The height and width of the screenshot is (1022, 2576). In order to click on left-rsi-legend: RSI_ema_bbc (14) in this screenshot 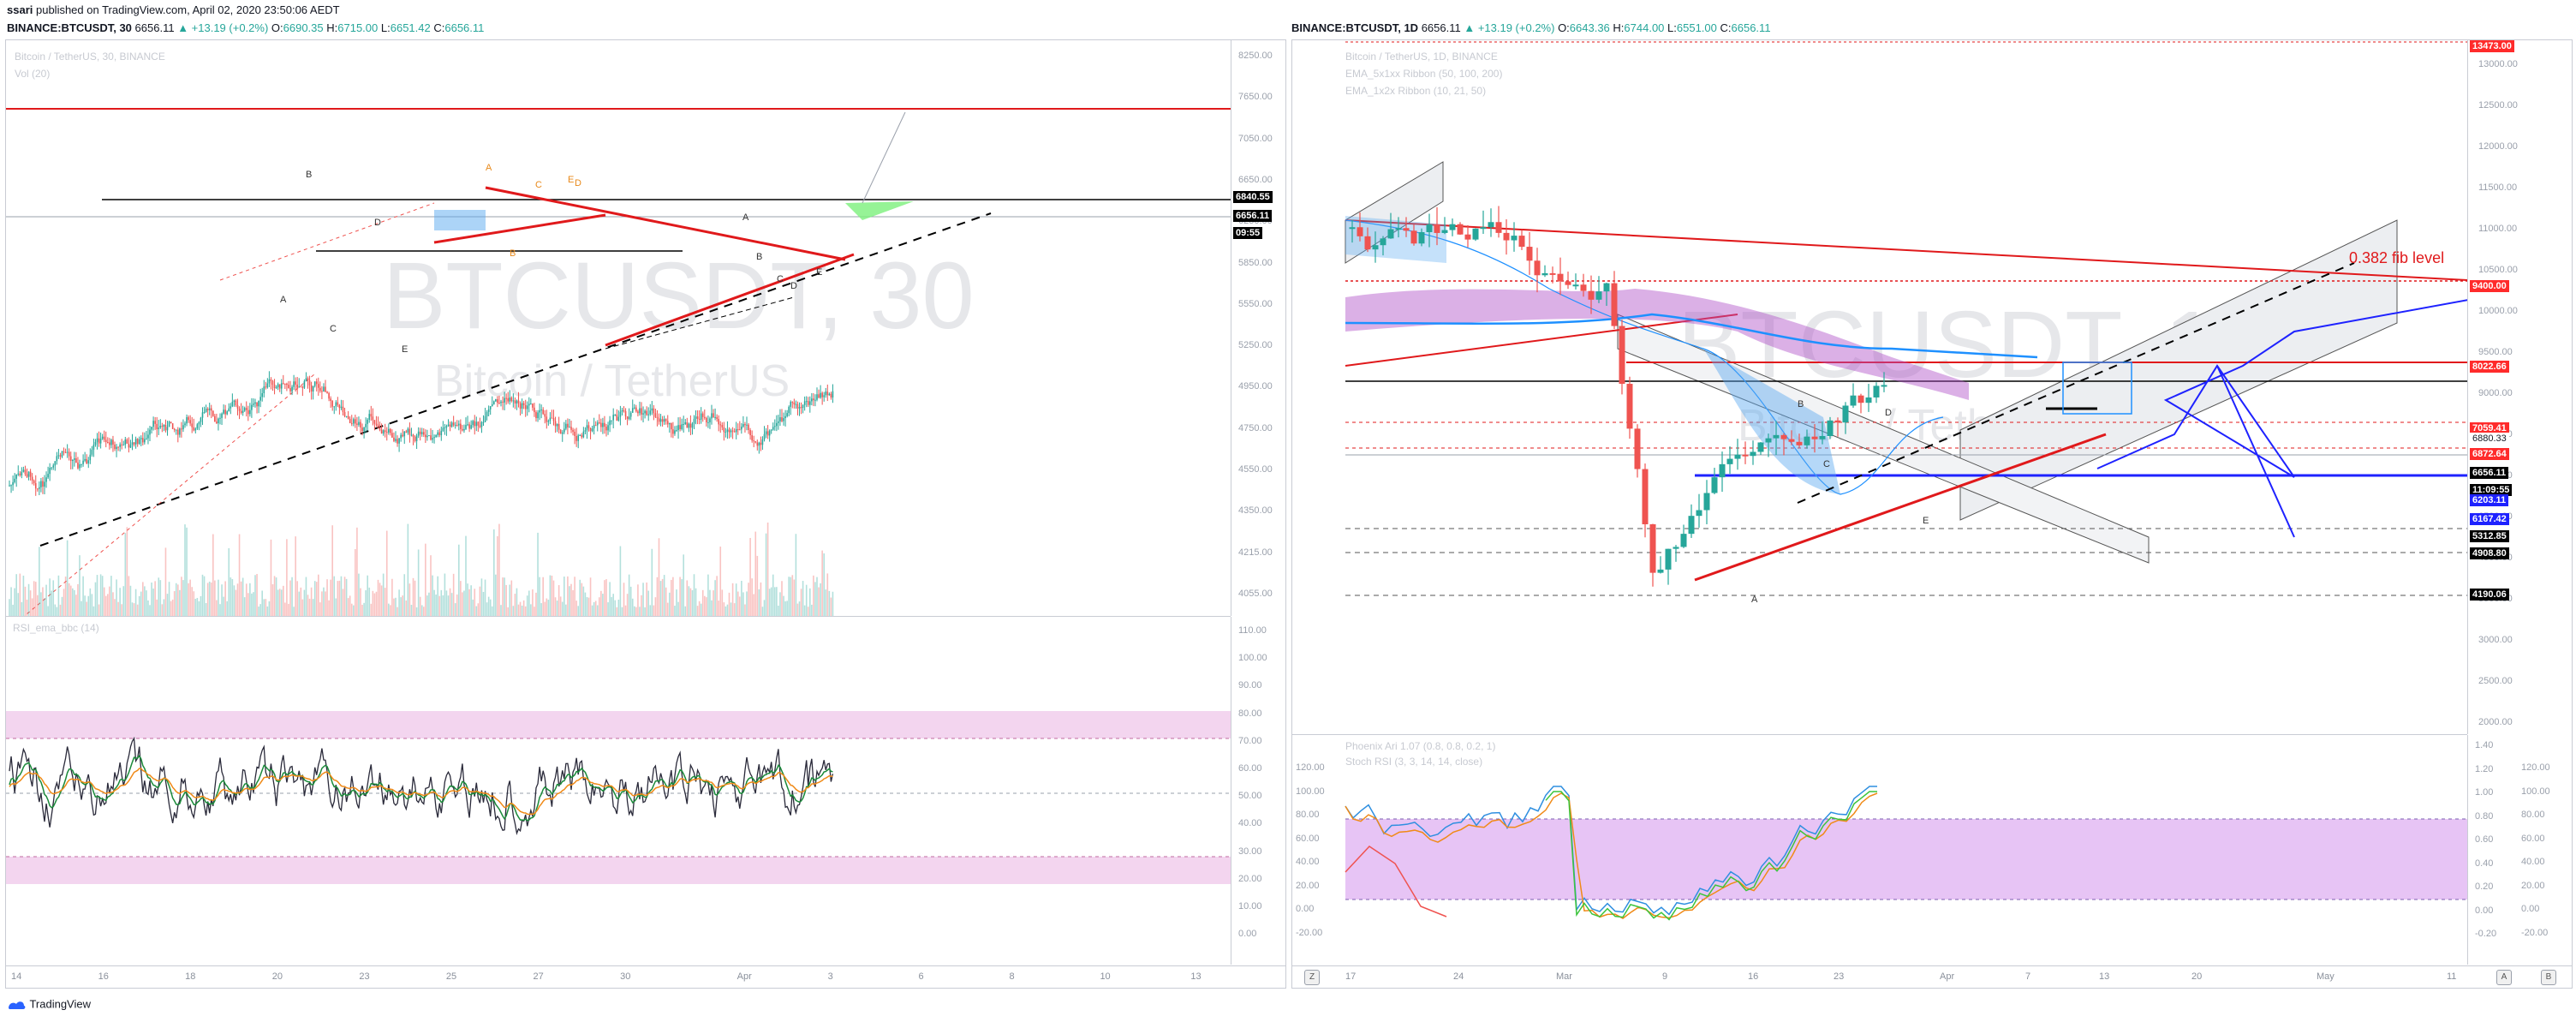, I will do `click(56, 628)`.